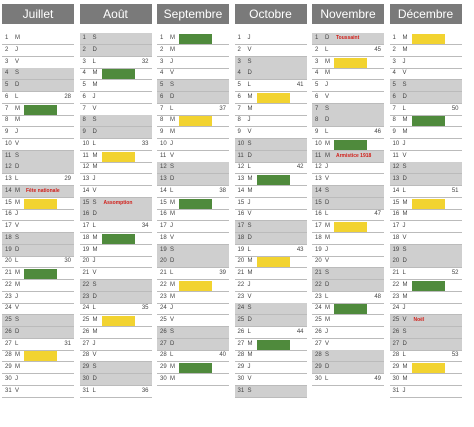  What do you see at coordinates (222, 273) in the screenshot?
I see `week-number: 39` at bounding box center [222, 273].